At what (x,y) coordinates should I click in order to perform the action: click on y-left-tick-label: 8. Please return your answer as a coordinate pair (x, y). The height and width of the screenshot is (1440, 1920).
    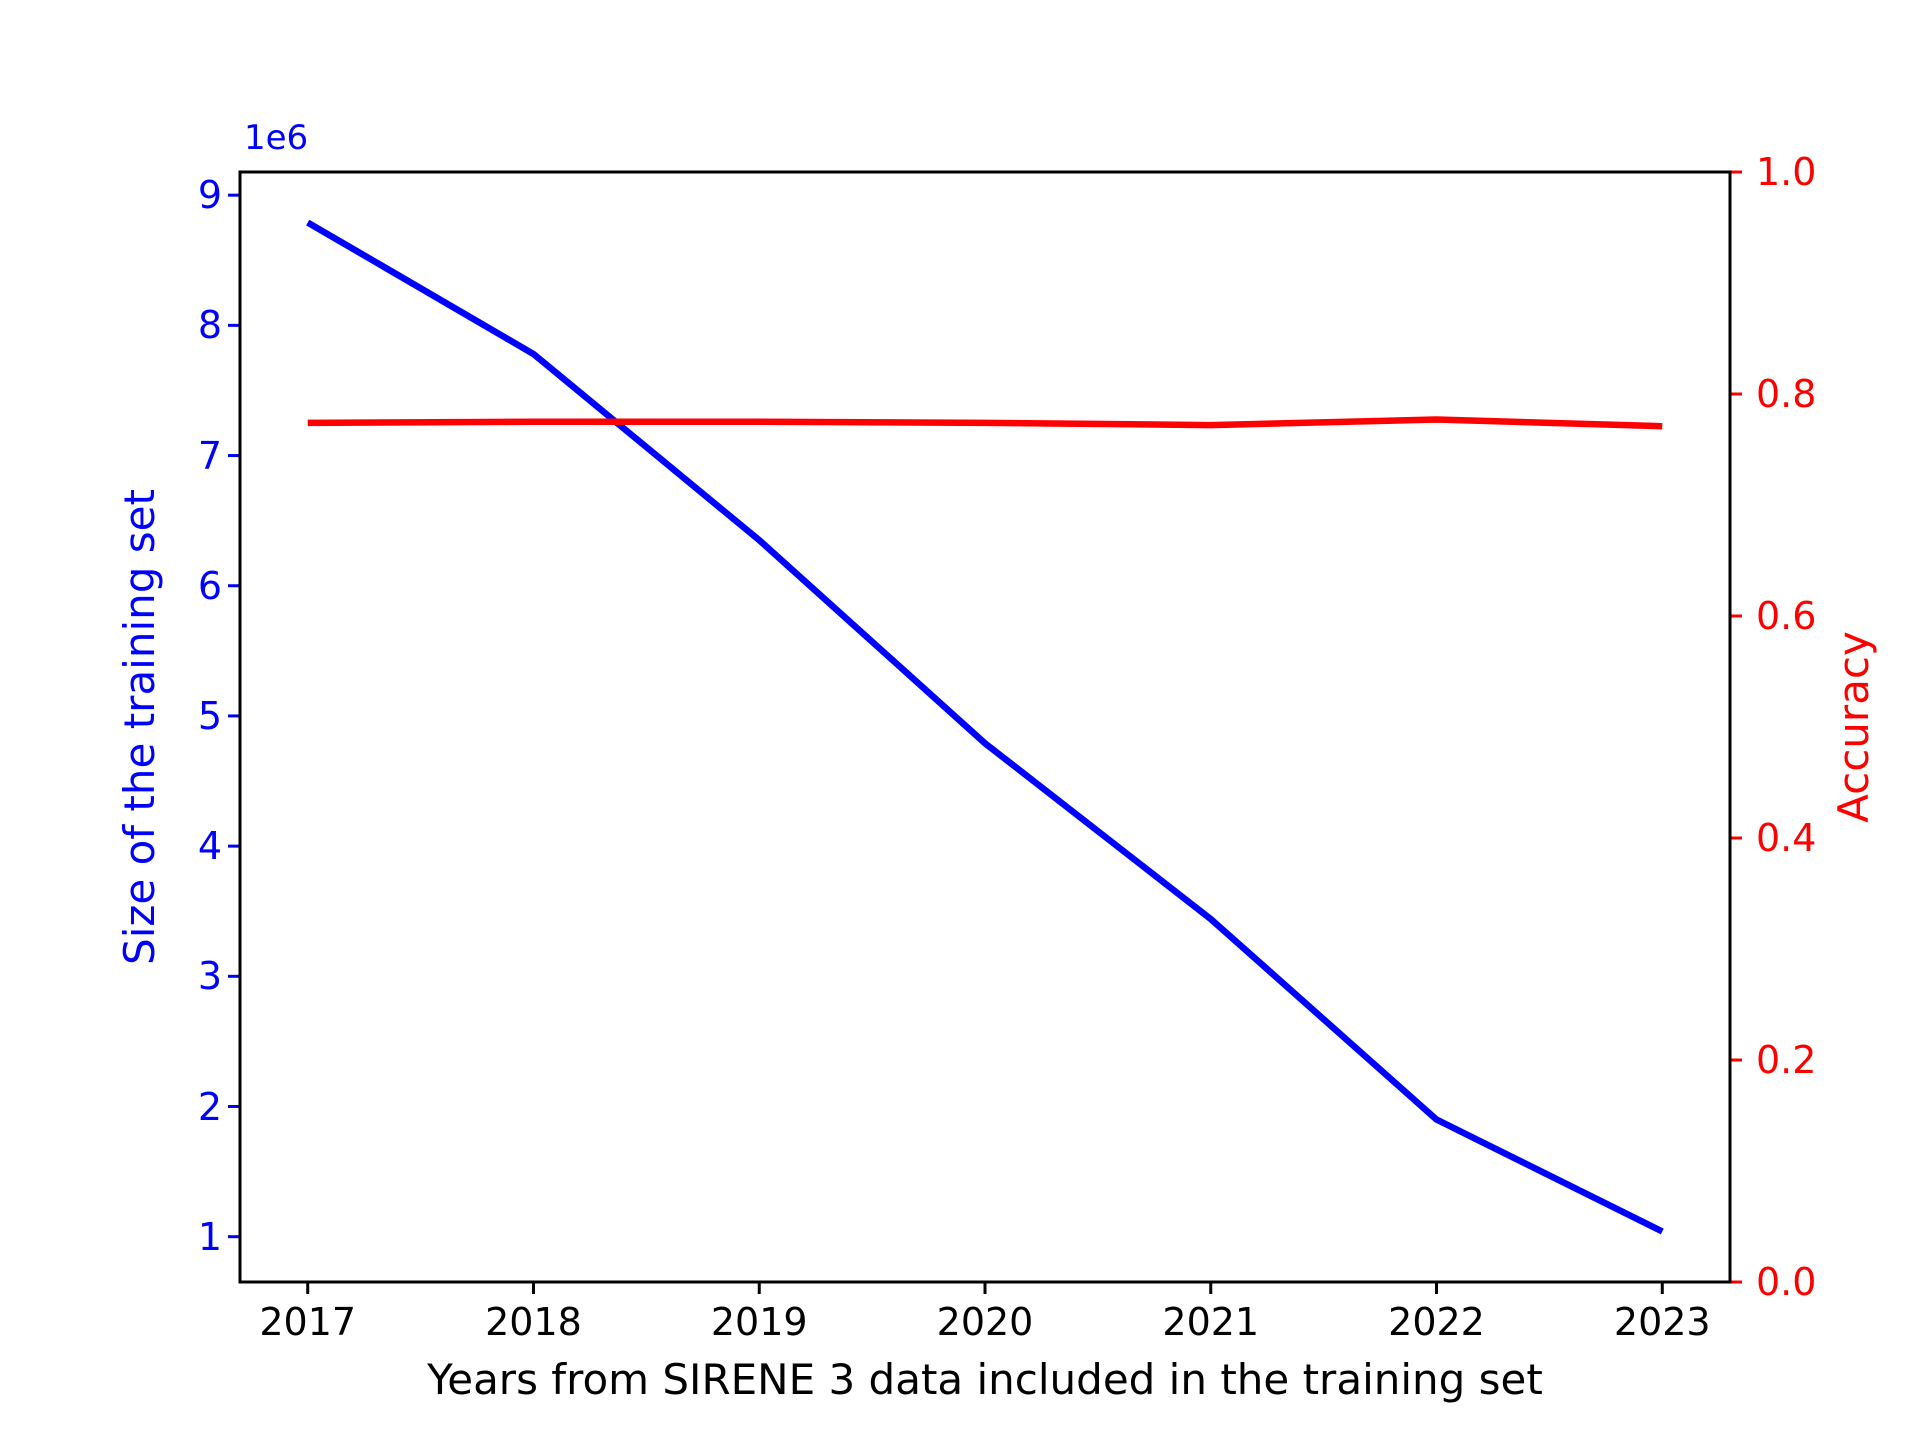
    Looking at the image, I should click on (209, 325).